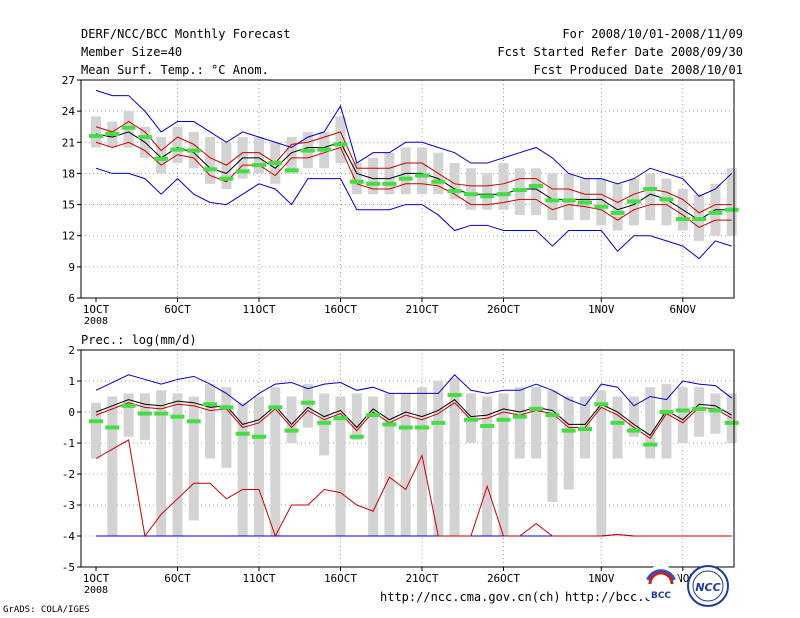 Image resolution: width=800 pixels, height=618 pixels. I want to click on chart-title: DERF/NCC/BCC Monthly Forecast, so click(186, 34).